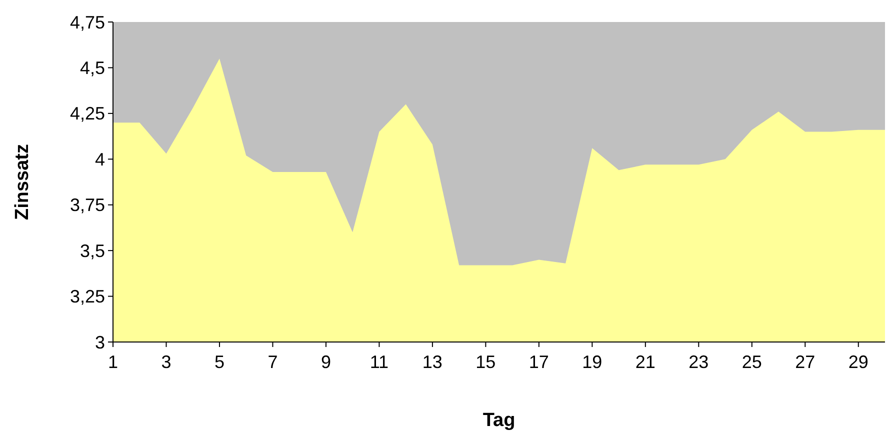 The height and width of the screenshot is (432, 887). I want to click on y-tick-label: 4, so click(99, 159).